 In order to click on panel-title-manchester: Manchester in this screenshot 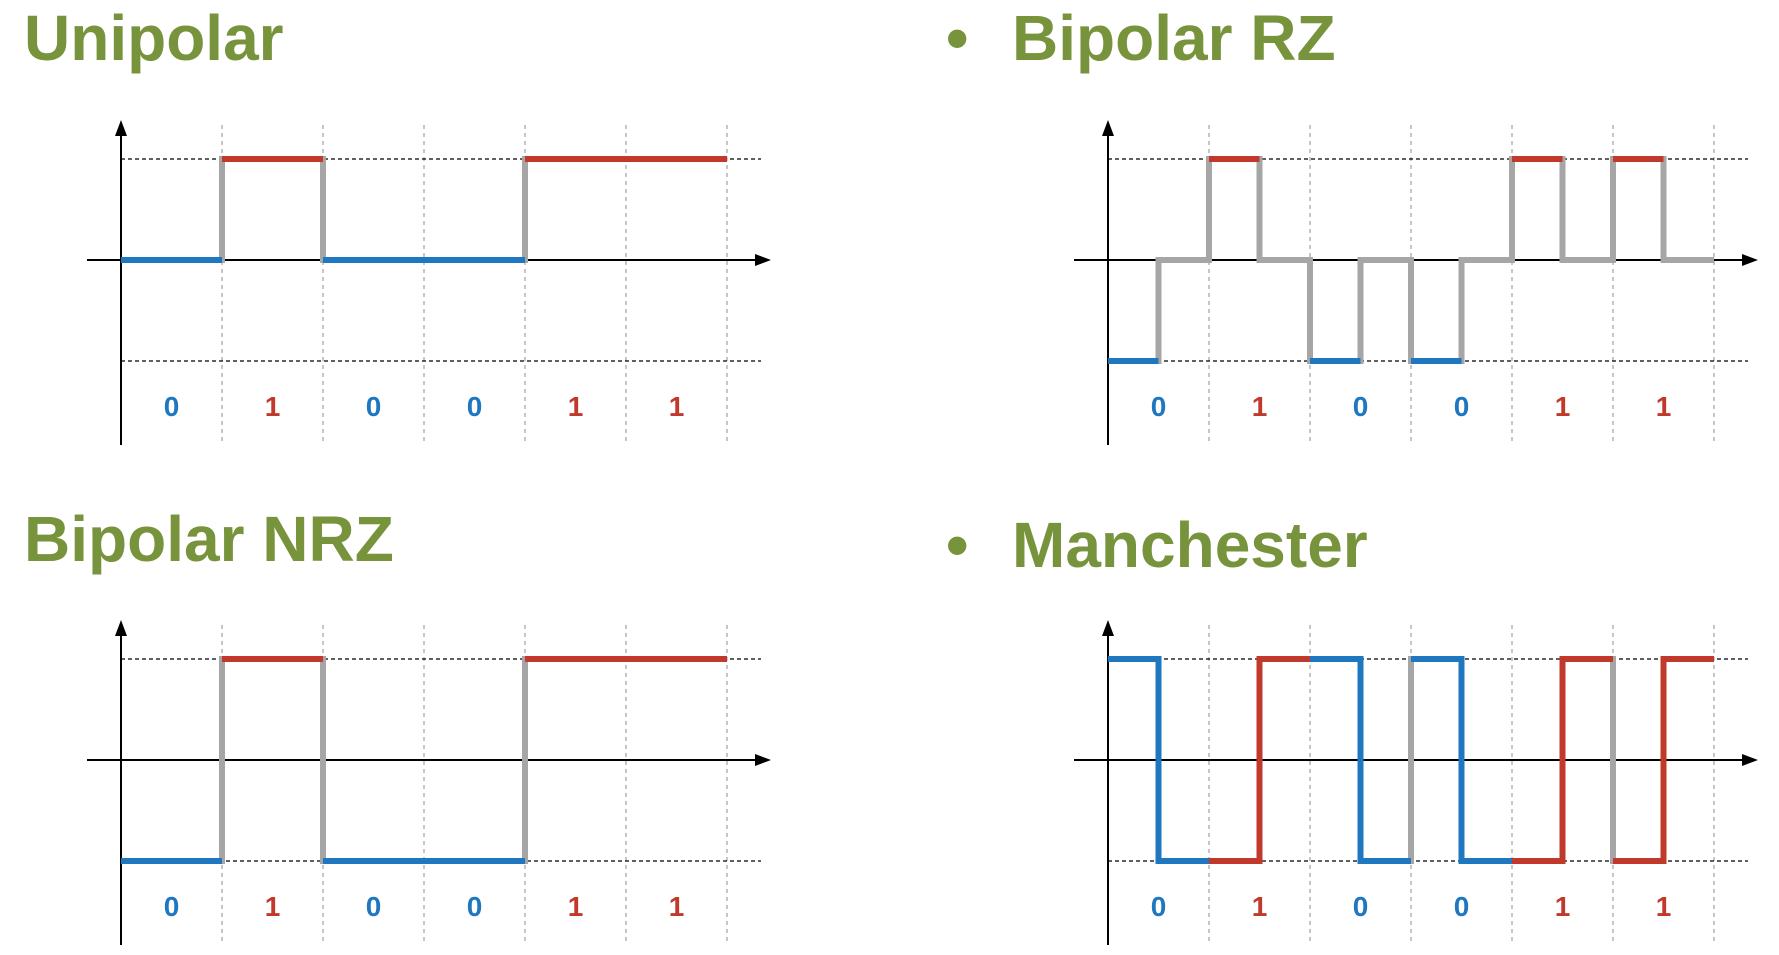, I will do `click(1190, 545)`.